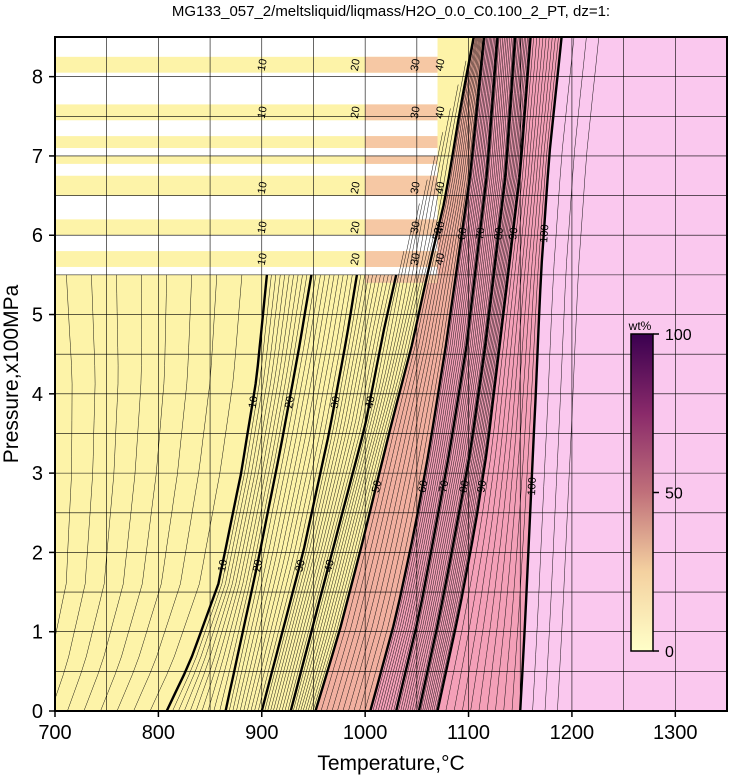  What do you see at coordinates (37, 78) in the screenshot?
I see `y-tick-label: 8` at bounding box center [37, 78].